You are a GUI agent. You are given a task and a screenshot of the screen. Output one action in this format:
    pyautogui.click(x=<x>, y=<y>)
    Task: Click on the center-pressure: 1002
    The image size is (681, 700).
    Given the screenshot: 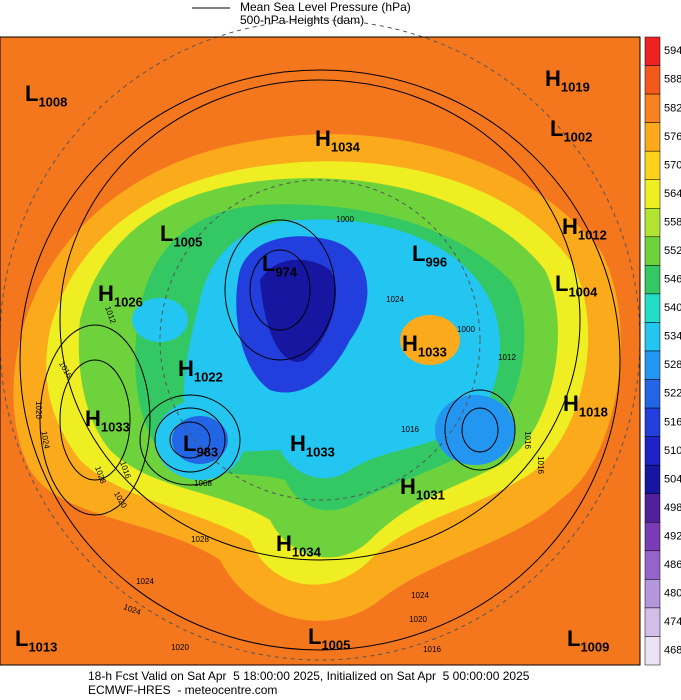 What is the action you would take?
    pyautogui.click(x=577, y=136)
    